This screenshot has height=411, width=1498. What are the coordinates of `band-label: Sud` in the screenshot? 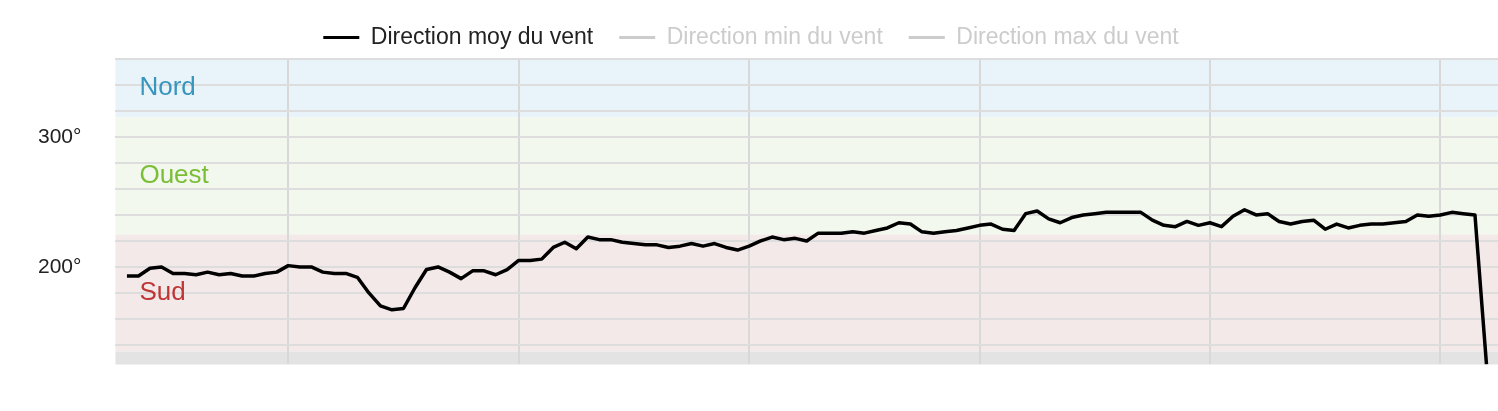 It's located at (162, 291).